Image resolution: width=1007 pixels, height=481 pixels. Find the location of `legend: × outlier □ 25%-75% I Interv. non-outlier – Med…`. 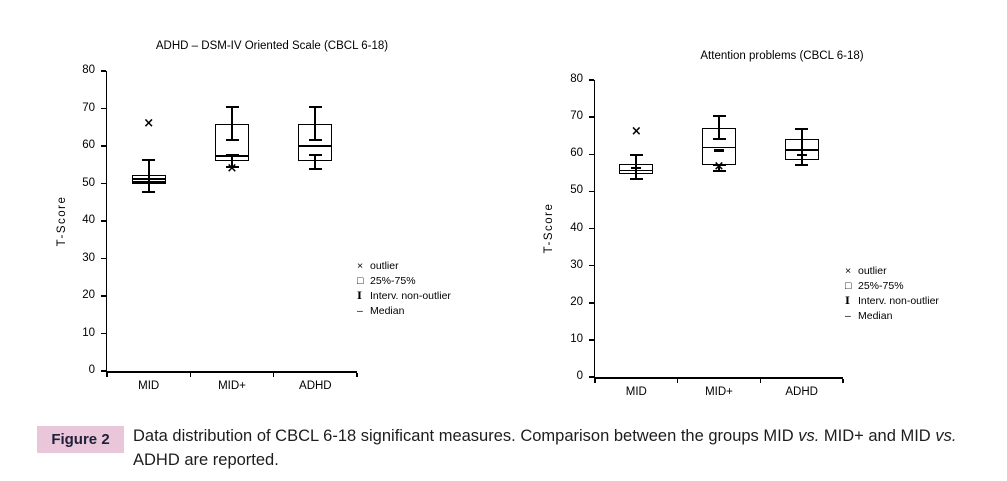

legend: × outlier □ 25%-75% I Interv. non-outlier – Med… is located at coordinates (892, 294).